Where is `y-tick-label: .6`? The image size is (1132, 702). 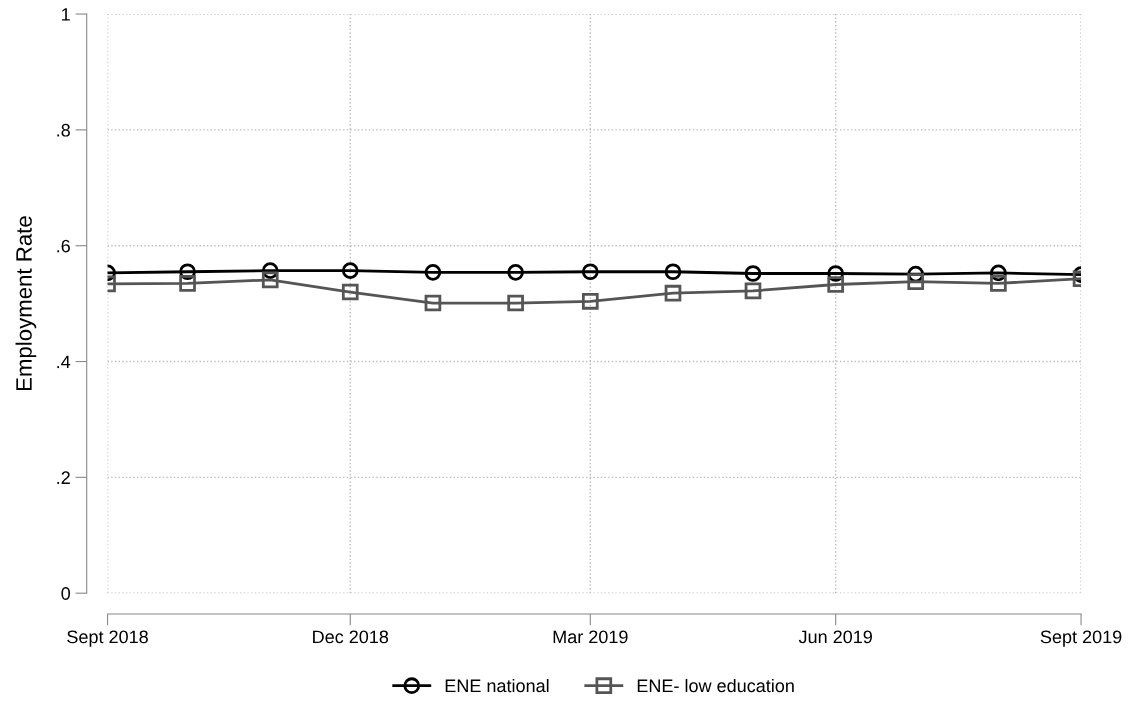
y-tick-label: .6 is located at coordinates (63, 246).